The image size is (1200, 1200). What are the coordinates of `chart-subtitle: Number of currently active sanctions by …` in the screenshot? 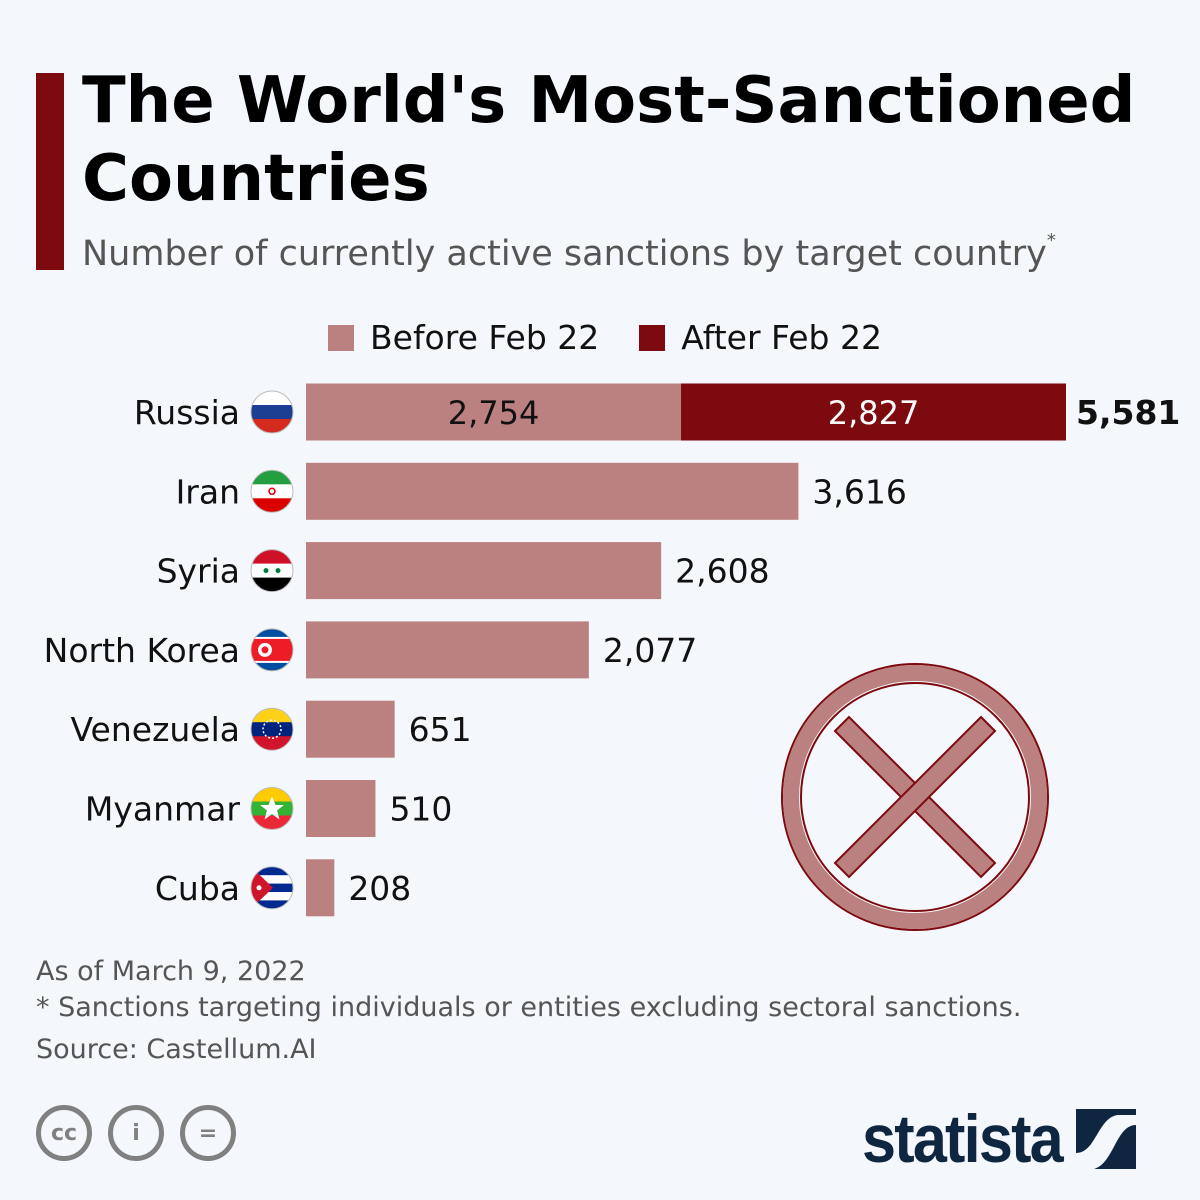 It's located at (569, 252).